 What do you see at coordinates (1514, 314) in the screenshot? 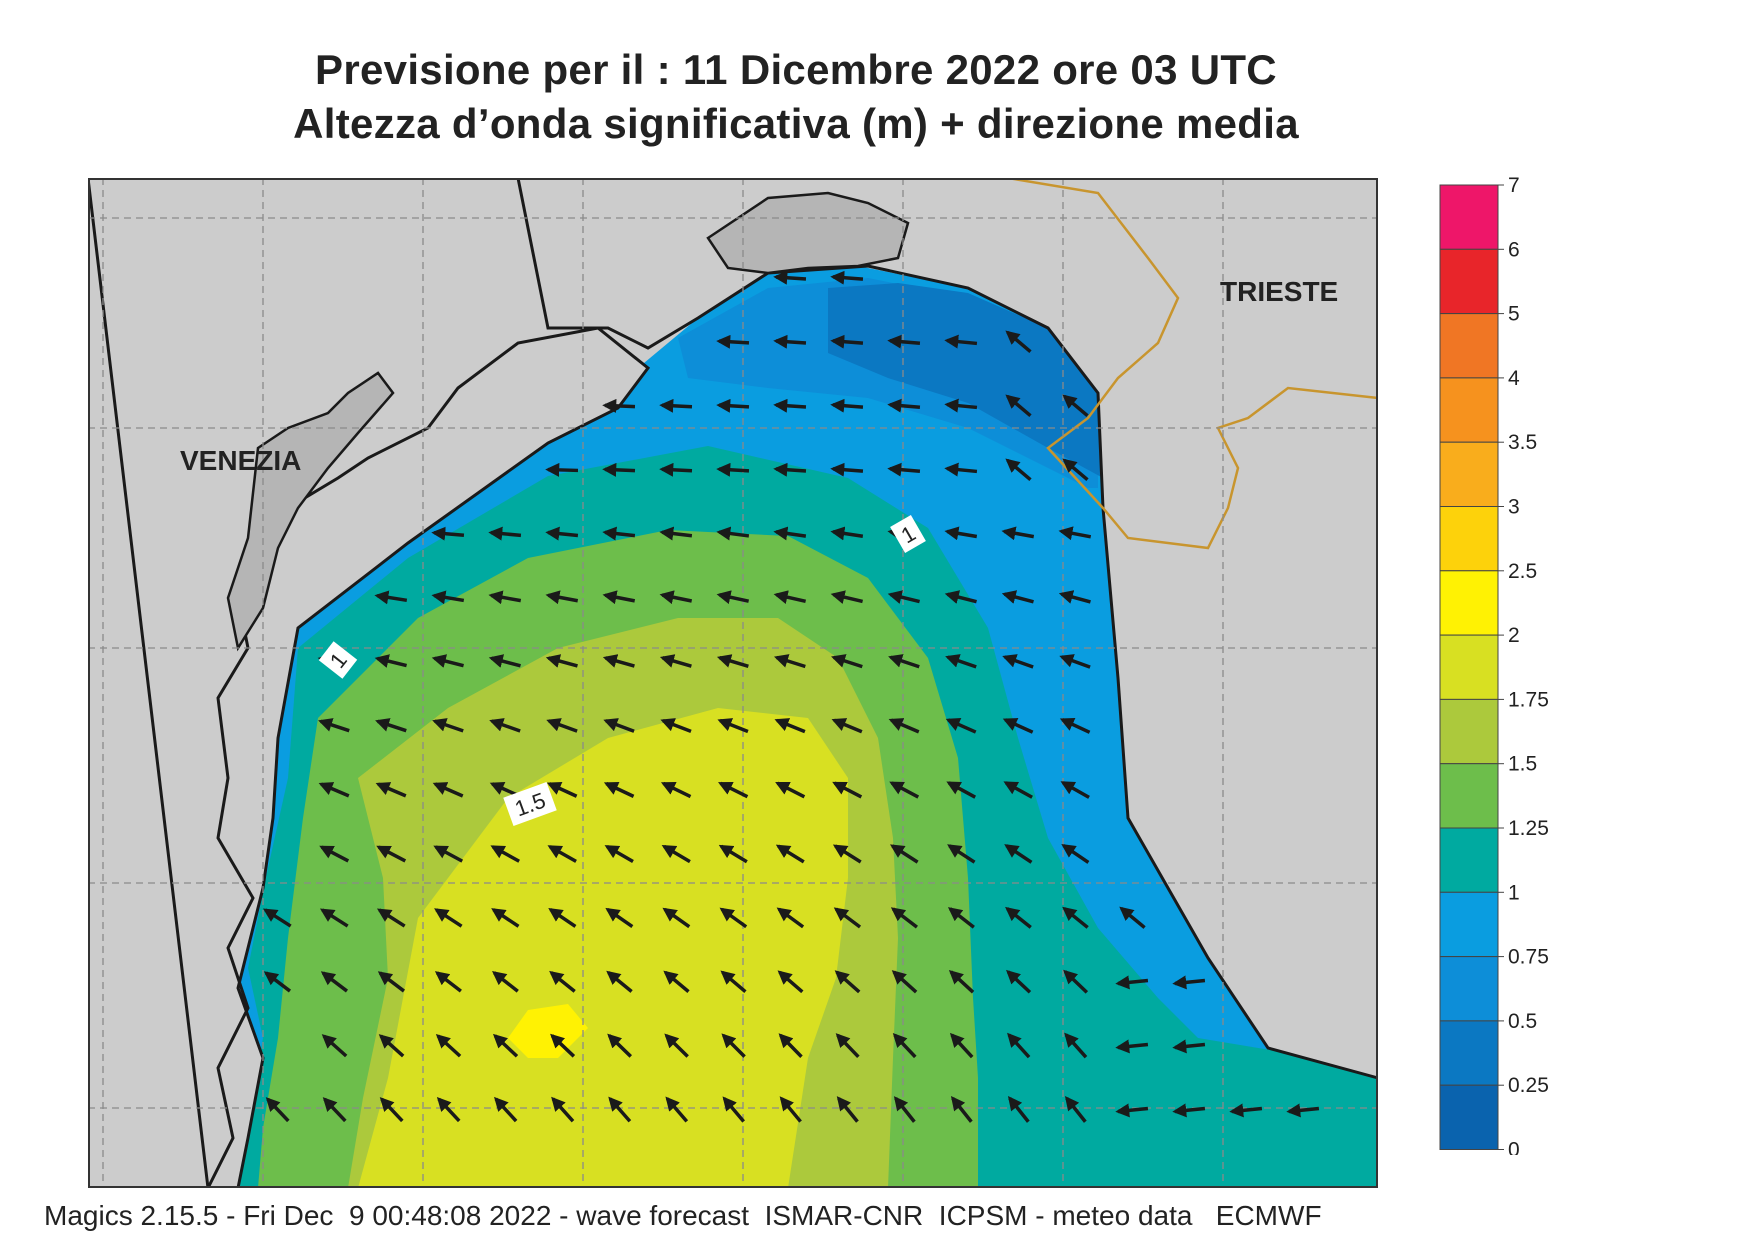
I see `colour-scale-tick-label: 5` at bounding box center [1514, 314].